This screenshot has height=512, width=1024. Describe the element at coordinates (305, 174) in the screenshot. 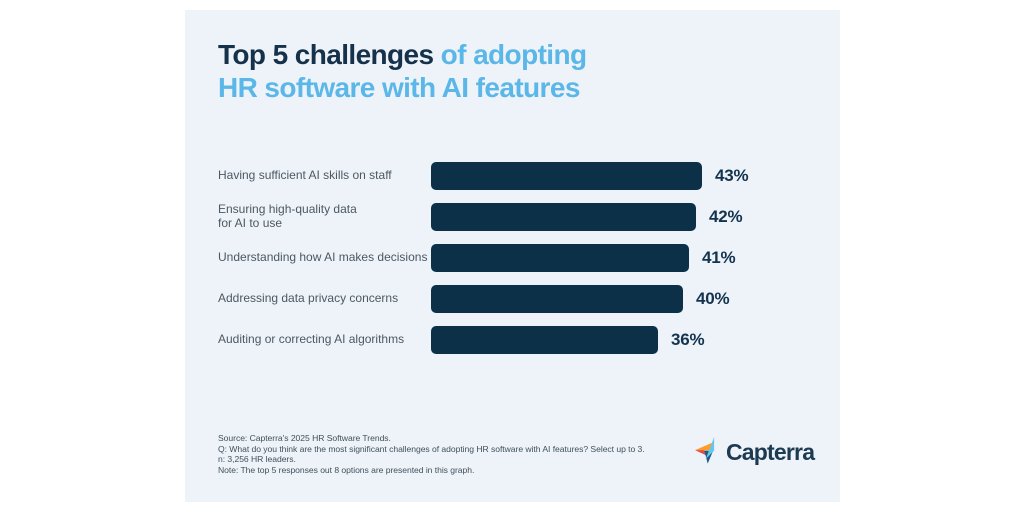

I see `category-label: Having sufficient AI skills on staff` at that location.